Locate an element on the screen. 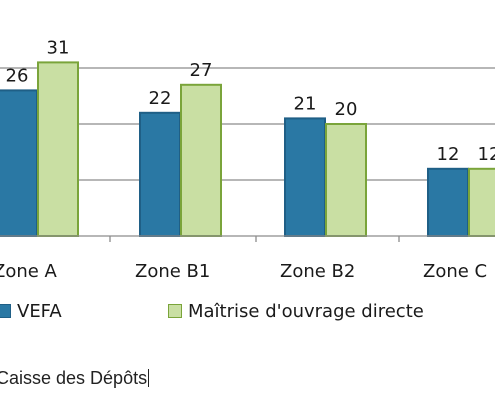 The width and height of the screenshot is (495, 400). data-label-maitrise-zone-a: 31 is located at coordinates (58, 47).